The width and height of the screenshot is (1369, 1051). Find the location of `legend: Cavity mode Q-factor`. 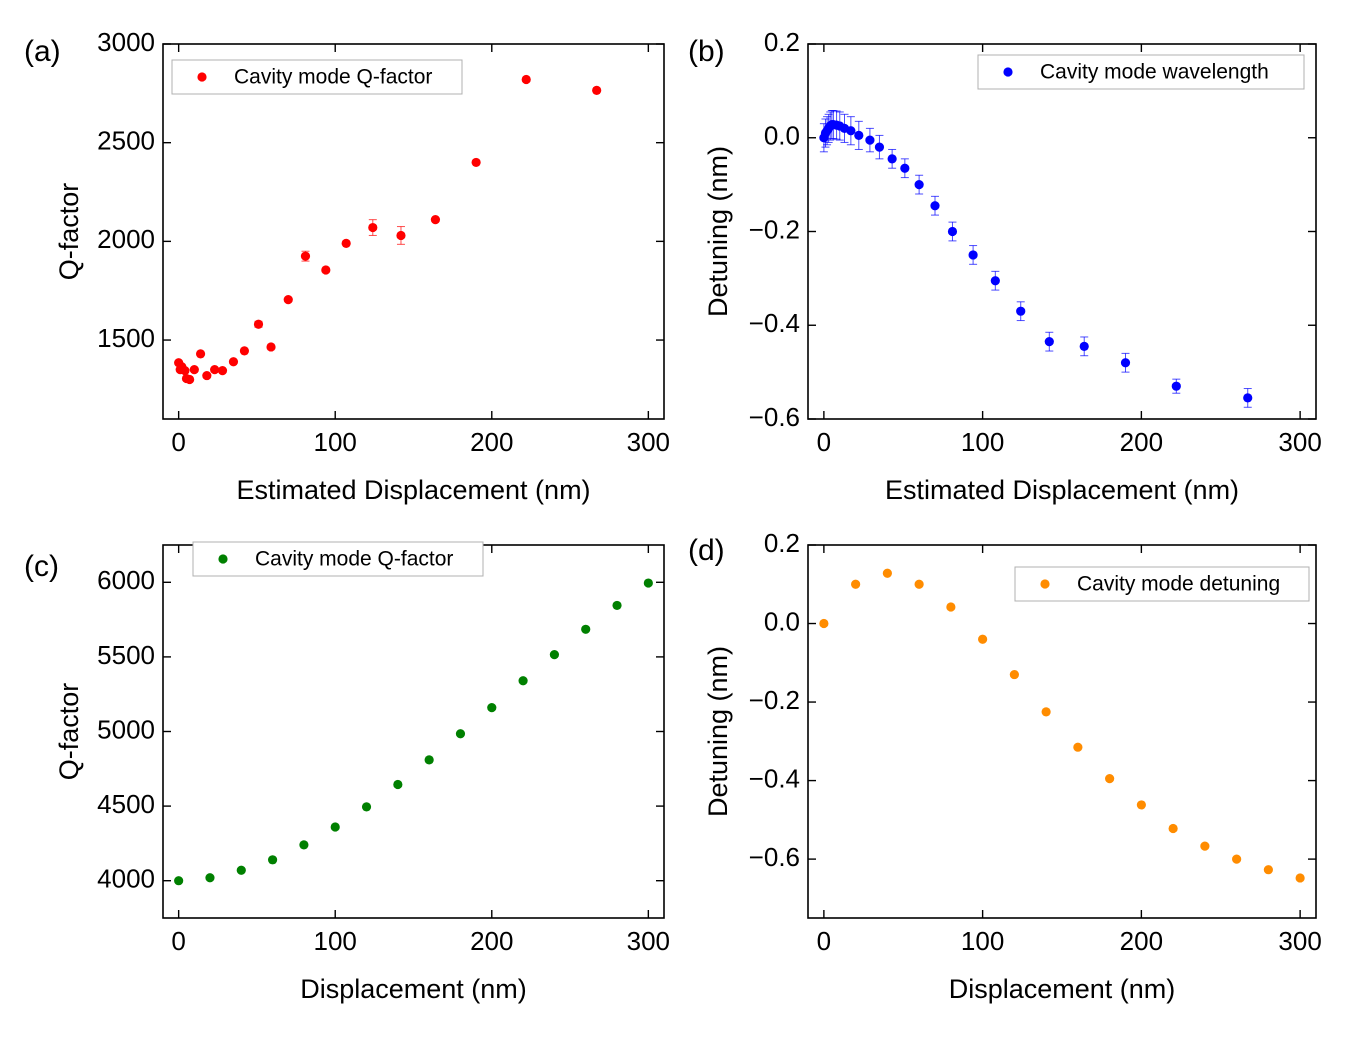

legend: Cavity mode Q-factor is located at coordinates (317, 77).